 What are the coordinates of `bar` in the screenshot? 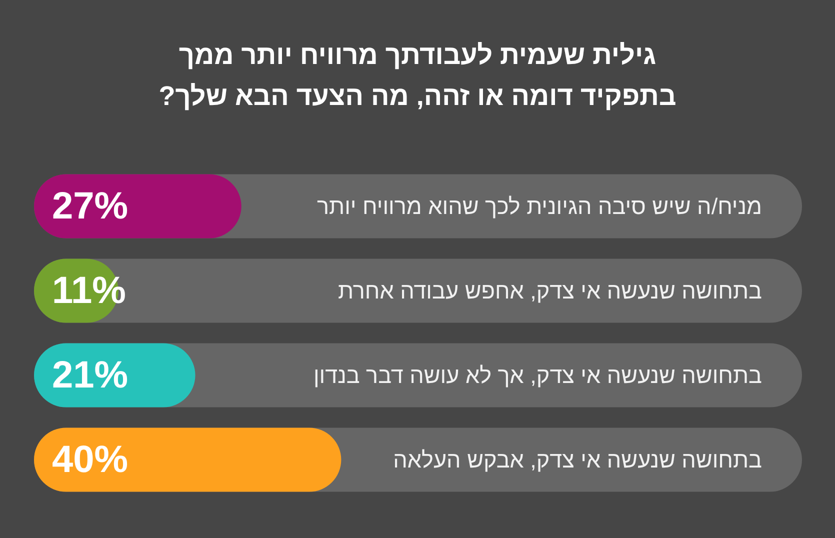 It's located at (138, 206).